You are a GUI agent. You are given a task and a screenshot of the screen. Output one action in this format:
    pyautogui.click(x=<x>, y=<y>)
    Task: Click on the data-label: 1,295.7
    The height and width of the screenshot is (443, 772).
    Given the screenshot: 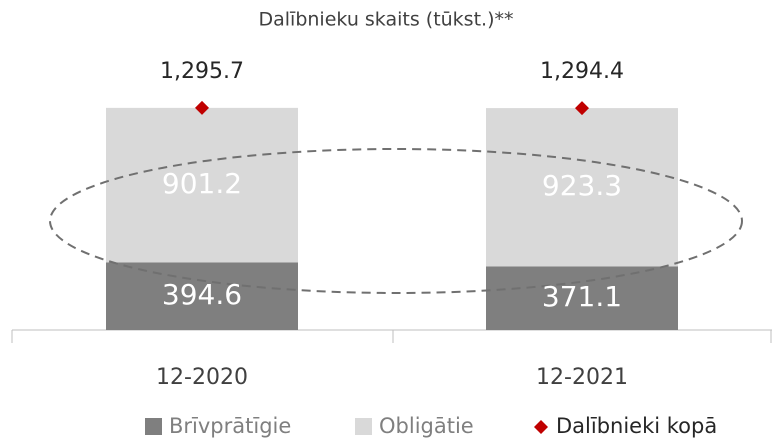 What is the action you would take?
    pyautogui.click(x=202, y=71)
    